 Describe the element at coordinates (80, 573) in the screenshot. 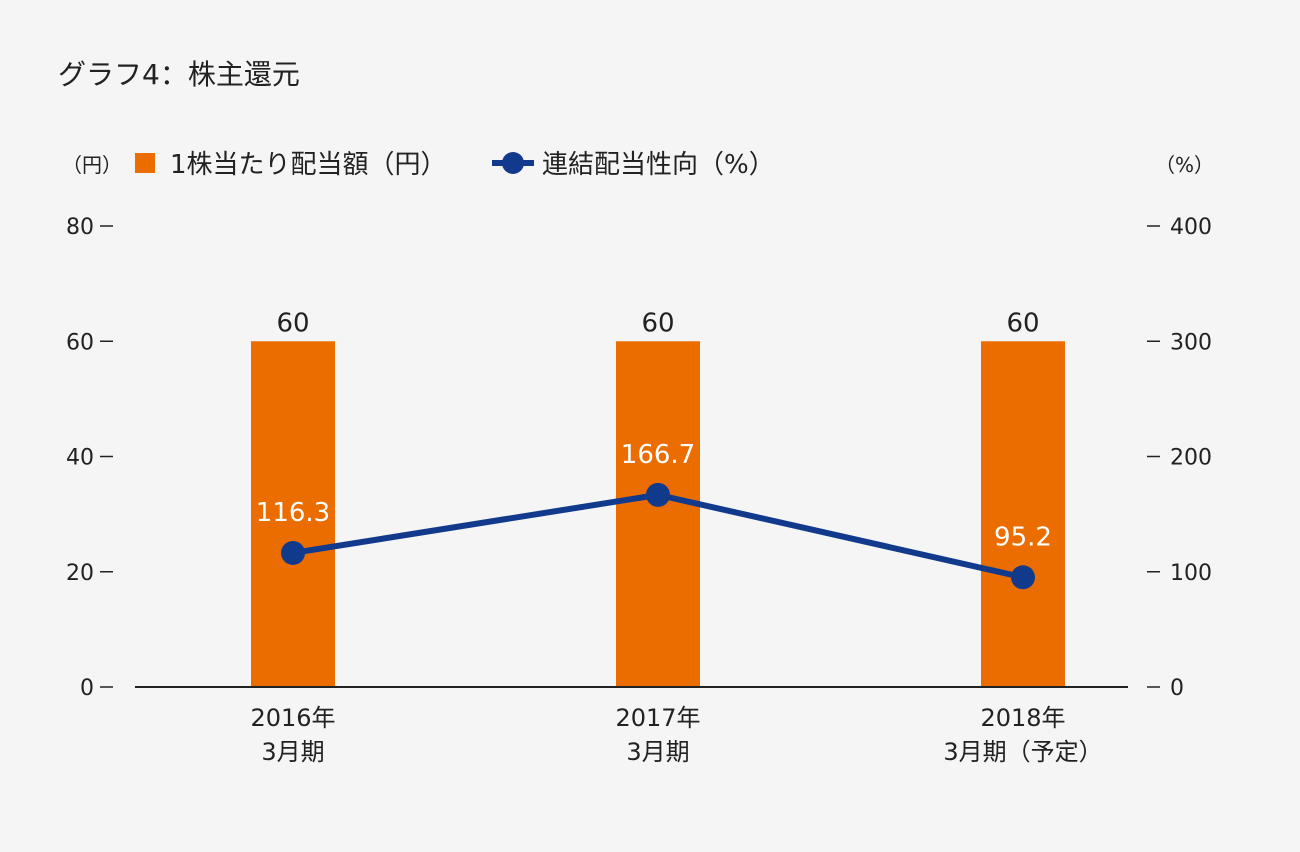

I see `left-axis-tick-label: 20` at that location.